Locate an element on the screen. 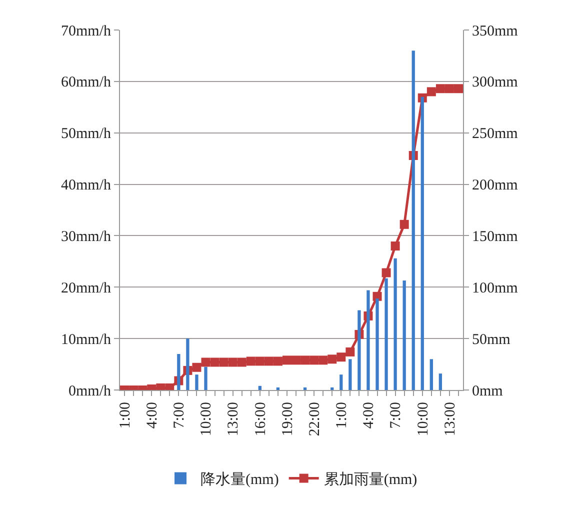  y2-tick-label: 200mm is located at coordinates (495, 186).